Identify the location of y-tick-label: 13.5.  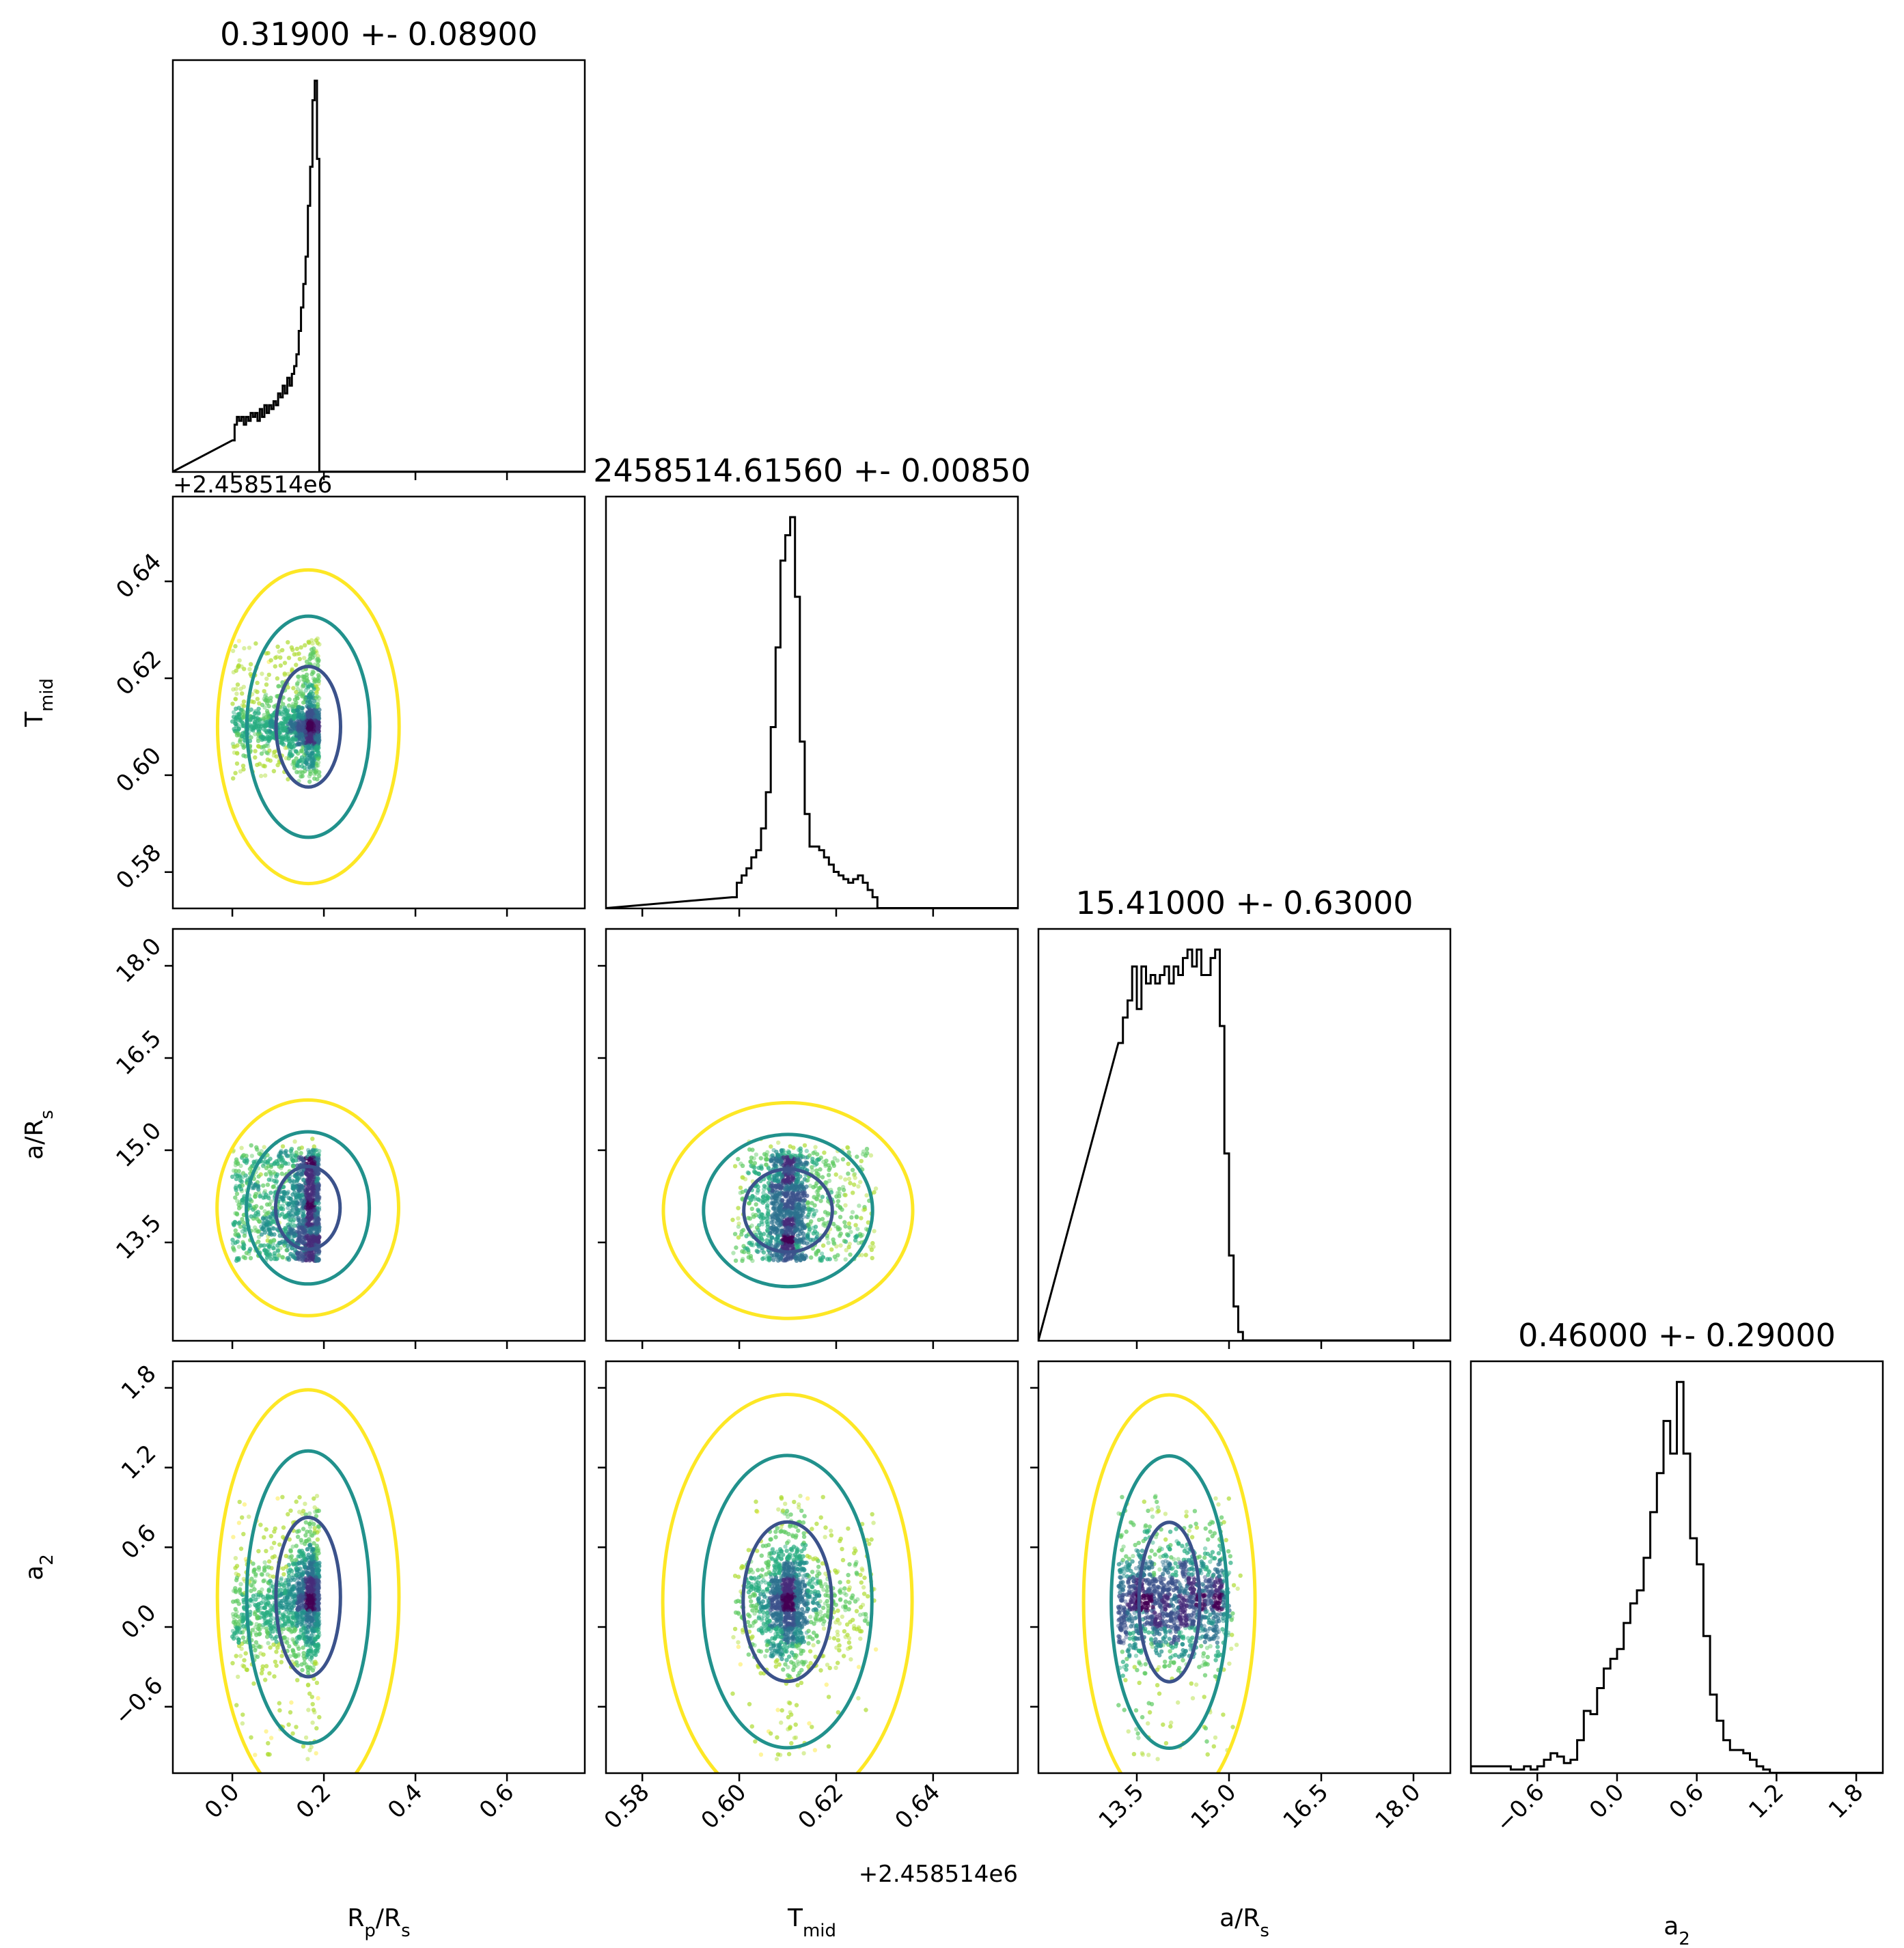
(139, 1237).